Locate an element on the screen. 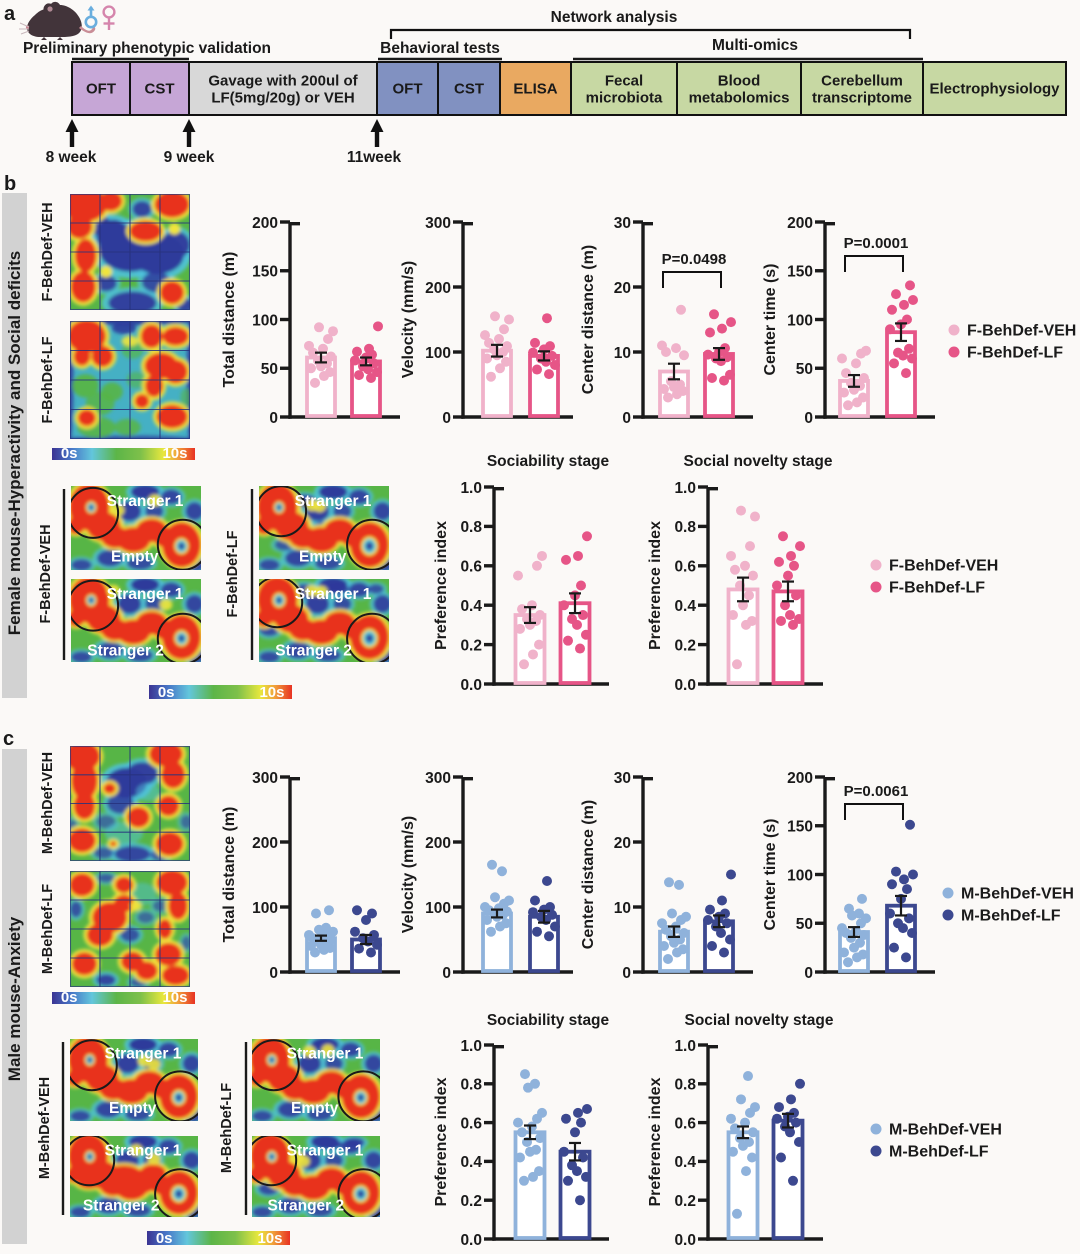 This screenshot has height=1254, width=1080. svg-text: P=0.0498 is located at coordinates (694, 259).